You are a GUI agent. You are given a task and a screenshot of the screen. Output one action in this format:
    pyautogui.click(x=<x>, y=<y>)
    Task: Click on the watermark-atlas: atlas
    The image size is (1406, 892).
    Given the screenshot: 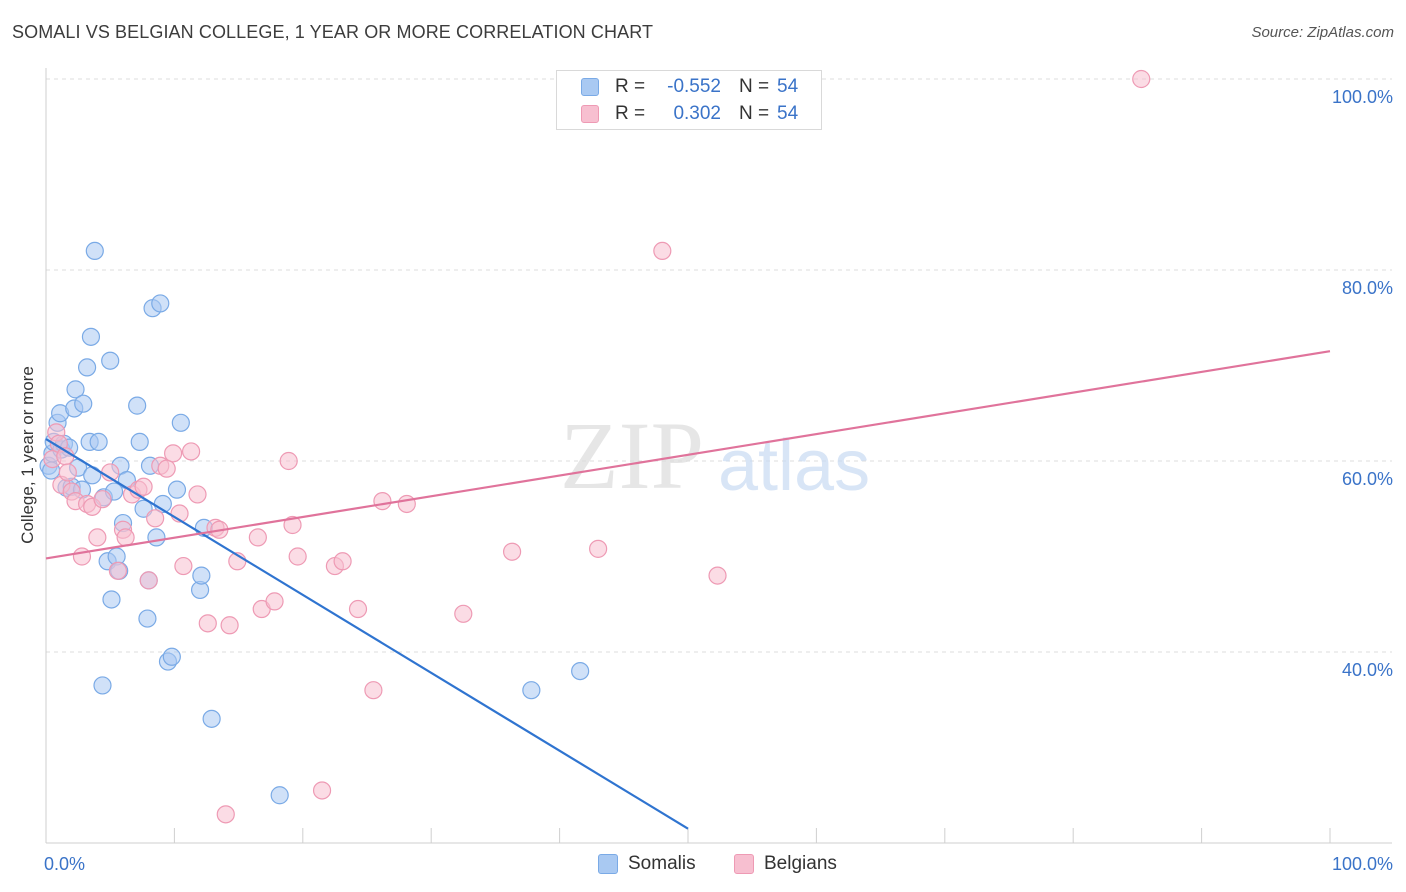 What is the action you would take?
    pyautogui.click(x=794, y=466)
    